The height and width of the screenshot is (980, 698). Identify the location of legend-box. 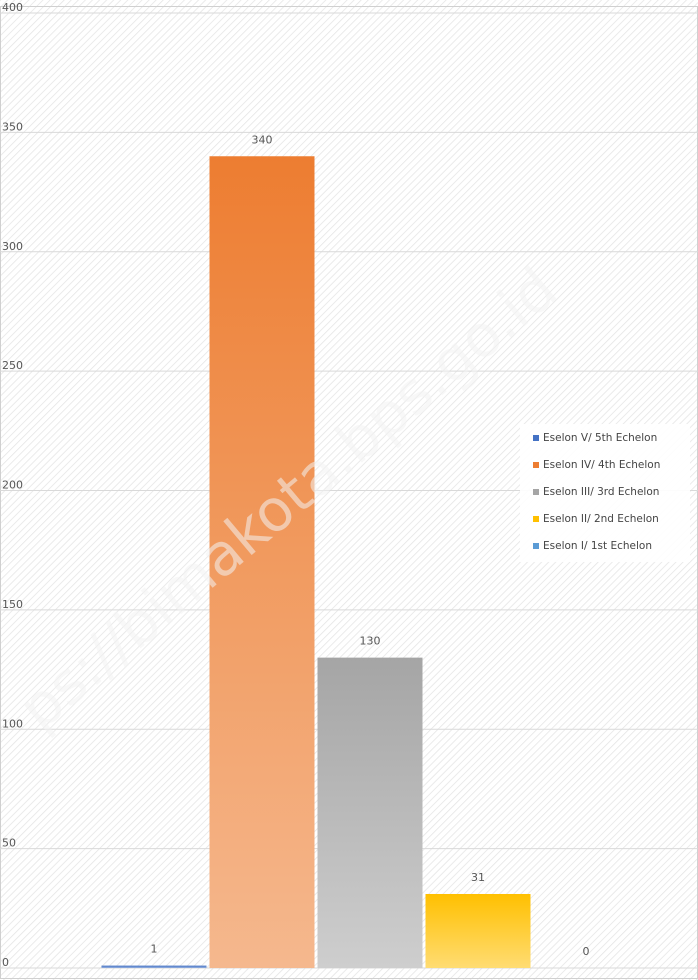
(605, 493).